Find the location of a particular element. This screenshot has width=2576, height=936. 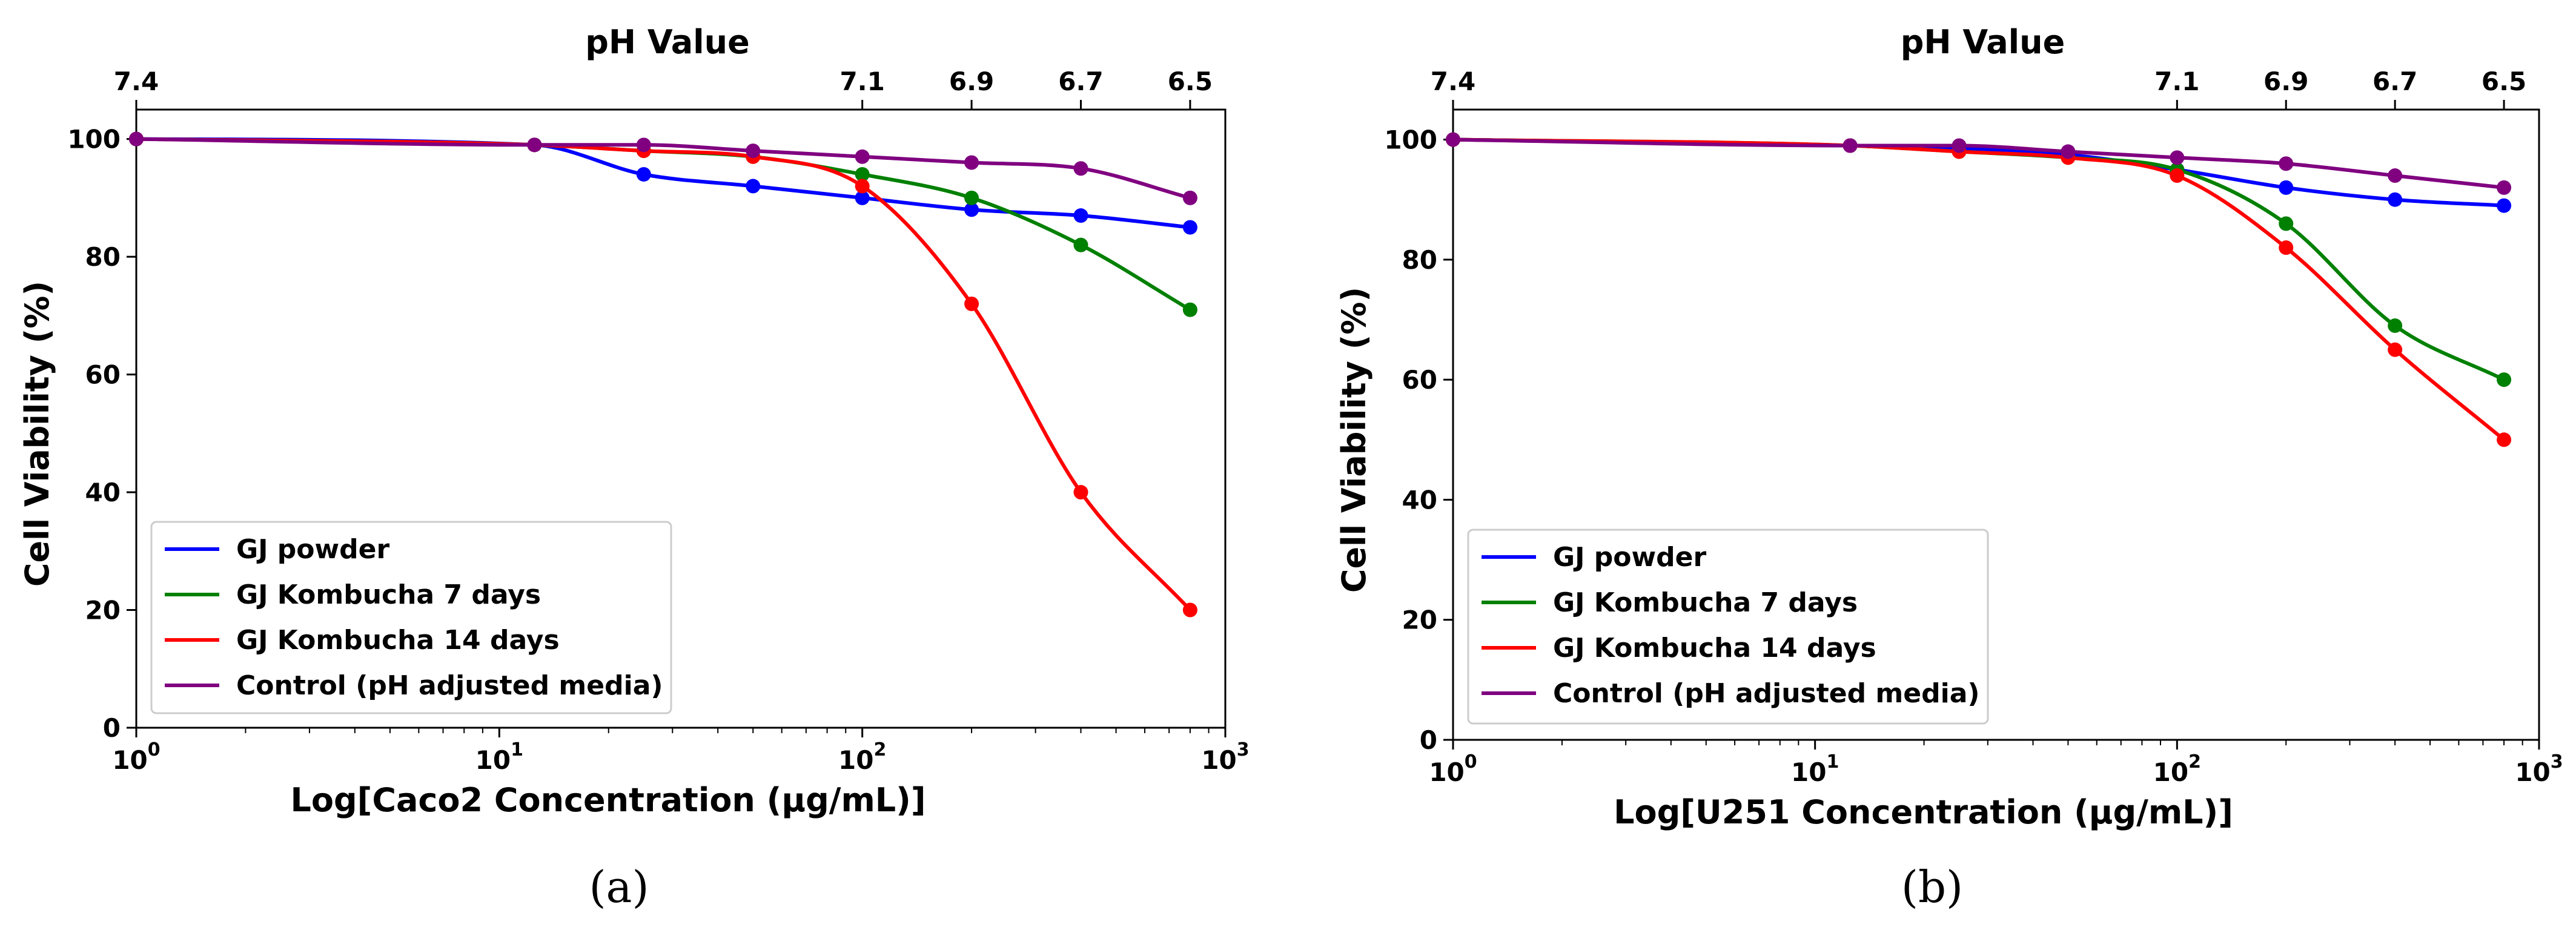

panel-label: (b) is located at coordinates (1932, 887).